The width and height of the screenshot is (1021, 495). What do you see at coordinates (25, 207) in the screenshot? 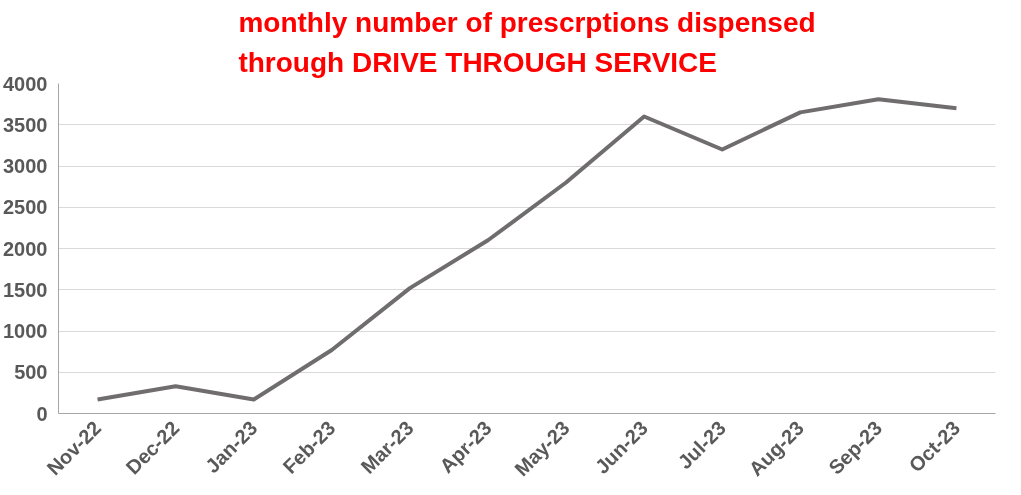
I see `y-tick-label: 2500` at bounding box center [25, 207].